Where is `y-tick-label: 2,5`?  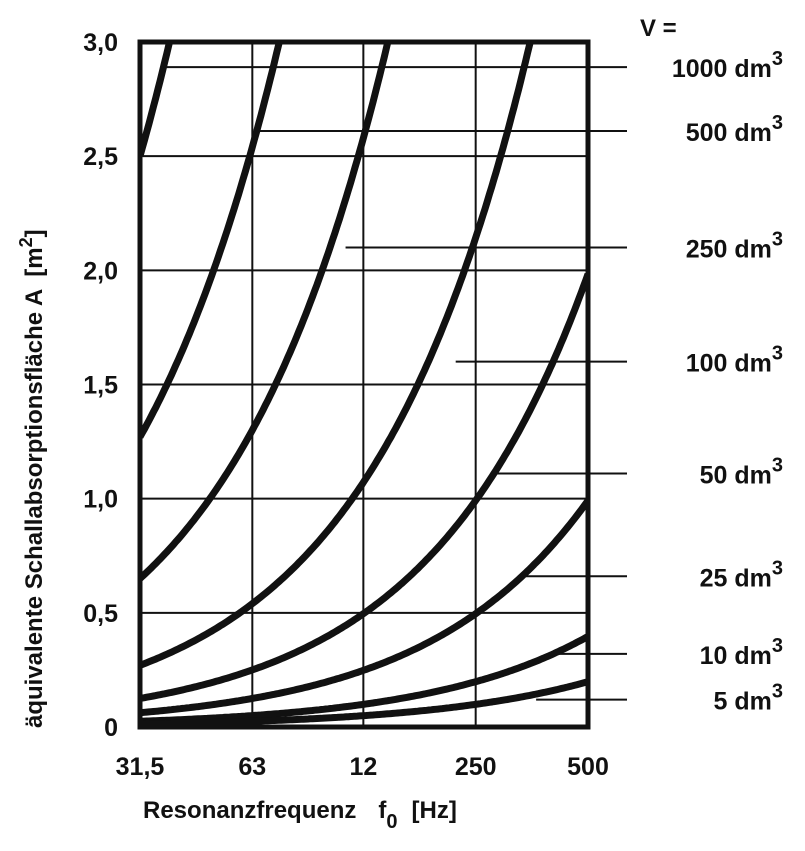 y-tick-label: 2,5 is located at coordinates (100, 157).